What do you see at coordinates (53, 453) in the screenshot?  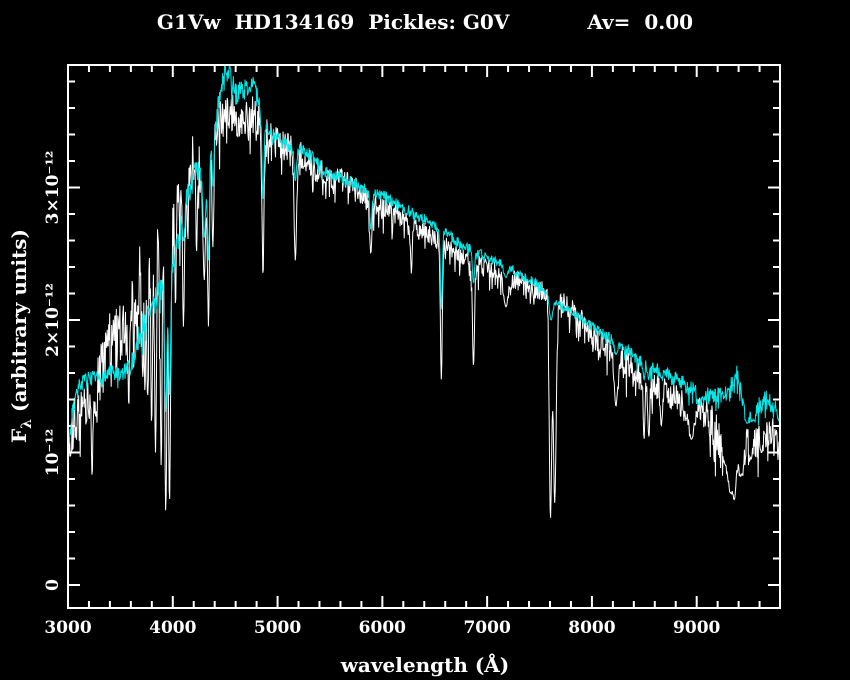 I see `y-tick-label: 10⁻¹²` at bounding box center [53, 453].